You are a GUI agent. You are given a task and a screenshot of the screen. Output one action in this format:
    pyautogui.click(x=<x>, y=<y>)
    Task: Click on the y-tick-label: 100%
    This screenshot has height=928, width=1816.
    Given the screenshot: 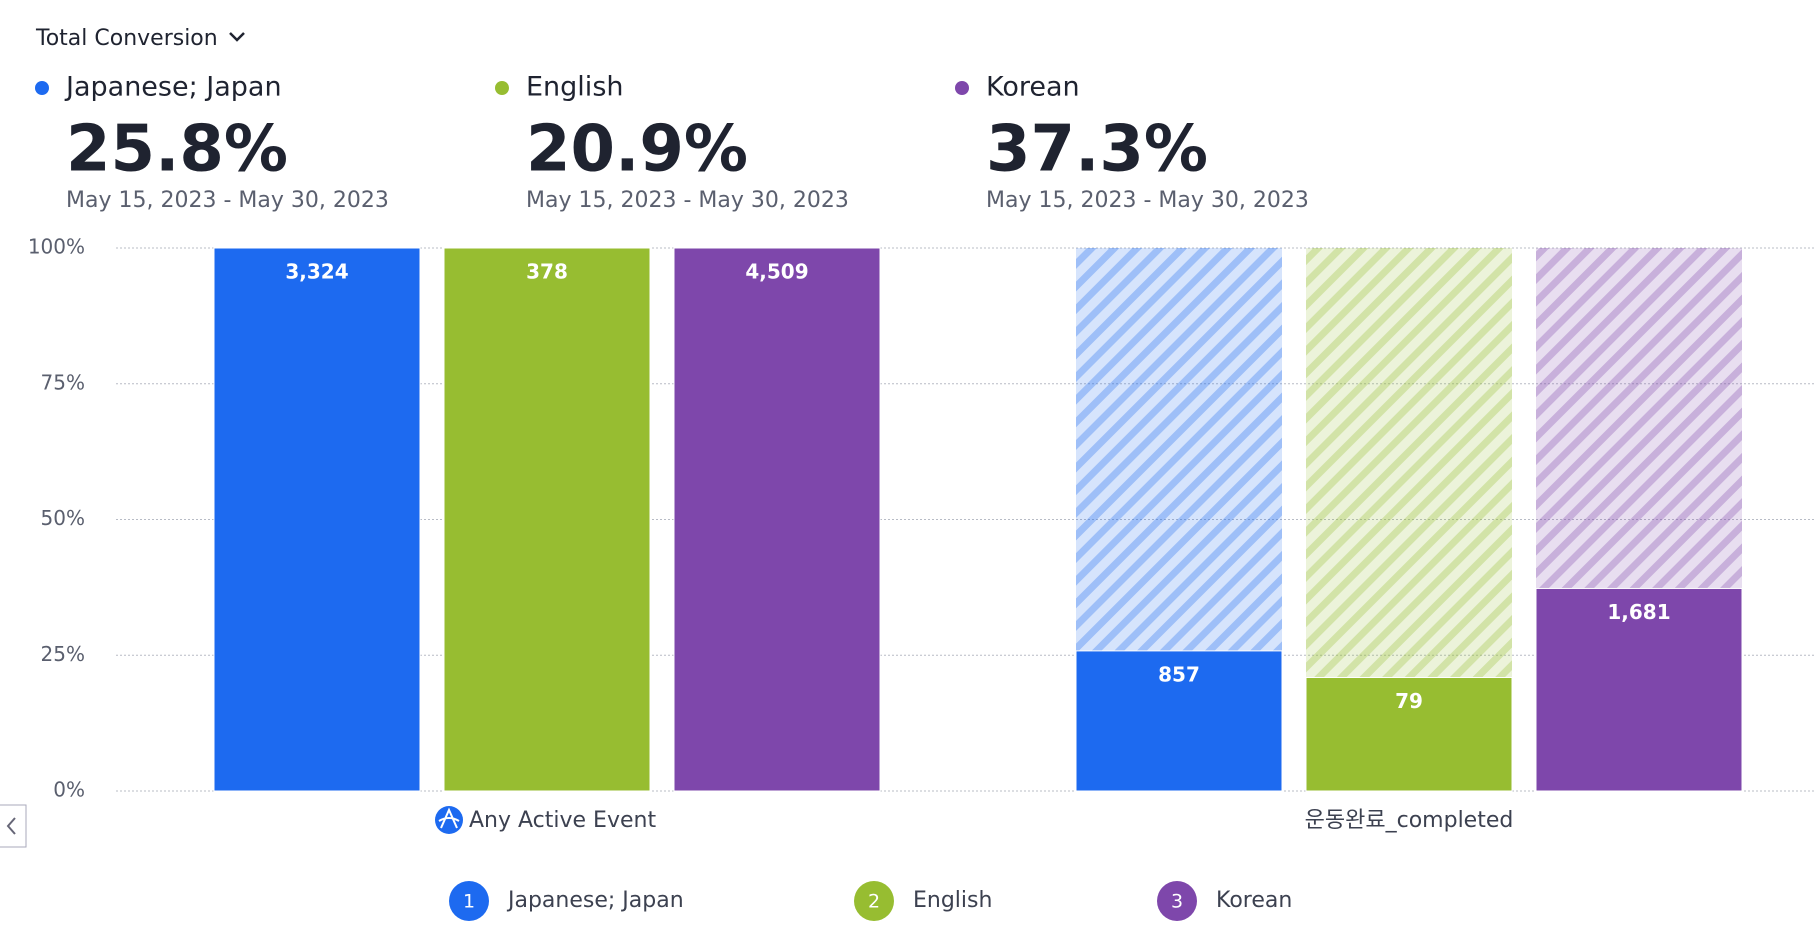 What is the action you would take?
    pyautogui.click(x=56, y=247)
    